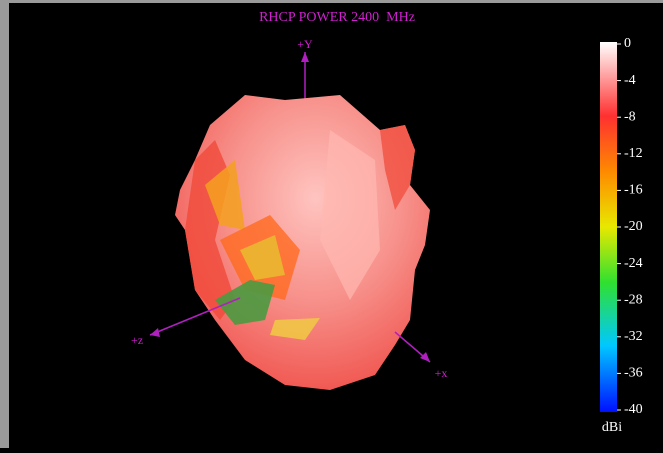 The width and height of the screenshot is (663, 453). Describe the element at coordinates (627, 43) in the screenshot. I see `colorbar-tick-label: 0` at that location.